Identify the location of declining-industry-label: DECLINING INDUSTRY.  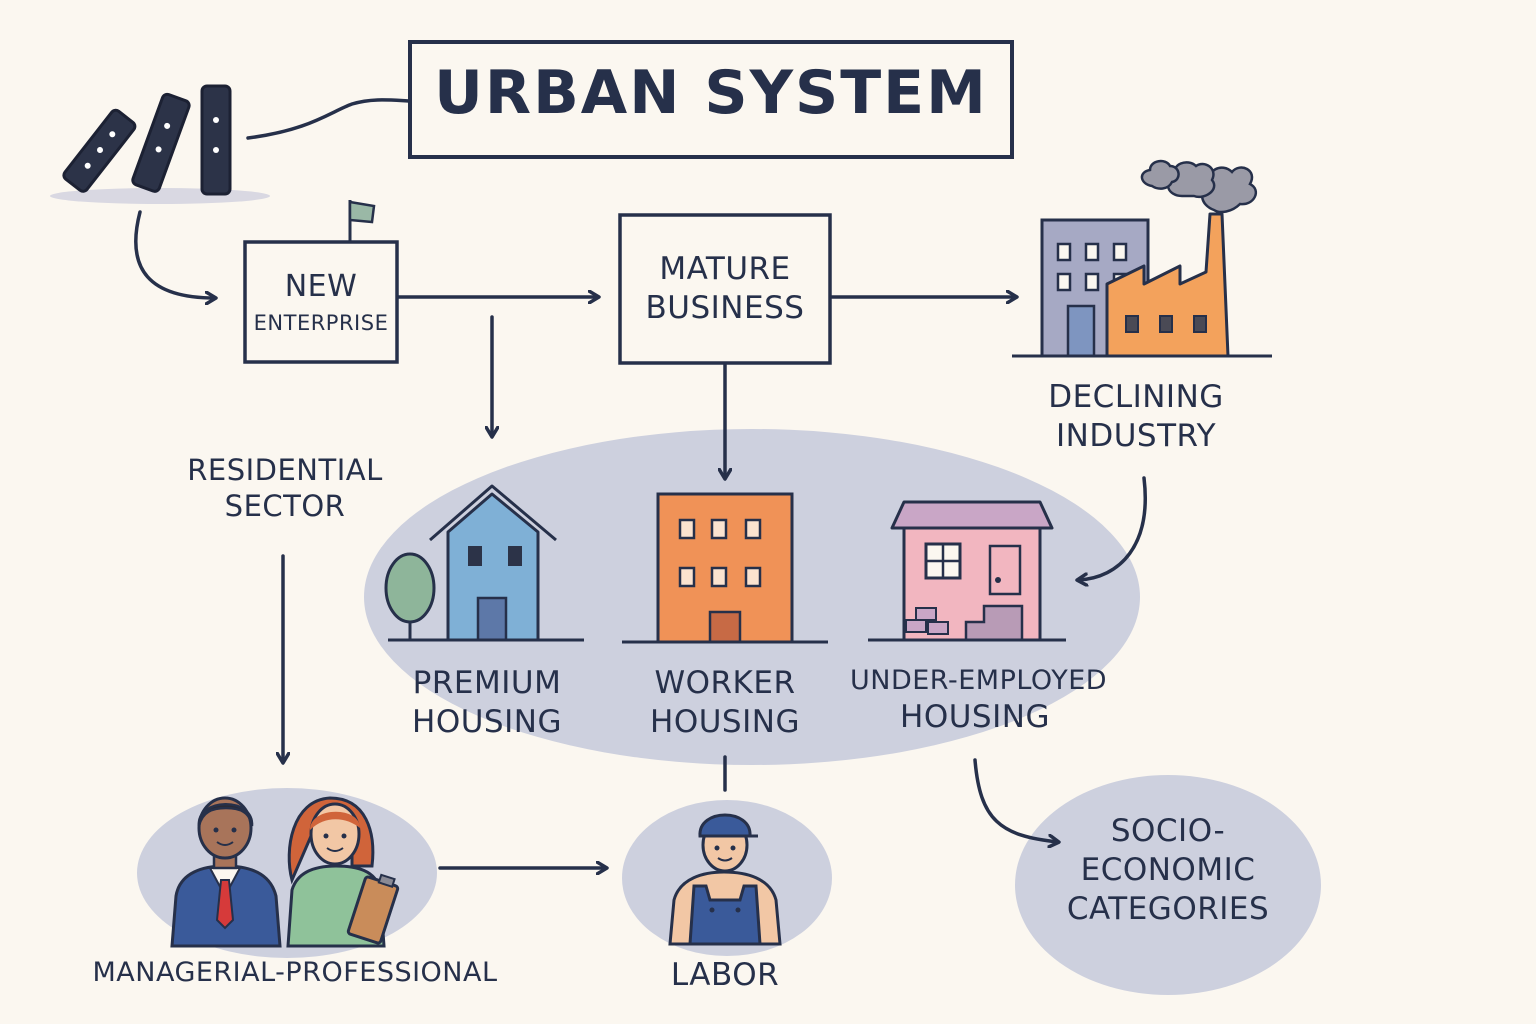
(1136, 417).